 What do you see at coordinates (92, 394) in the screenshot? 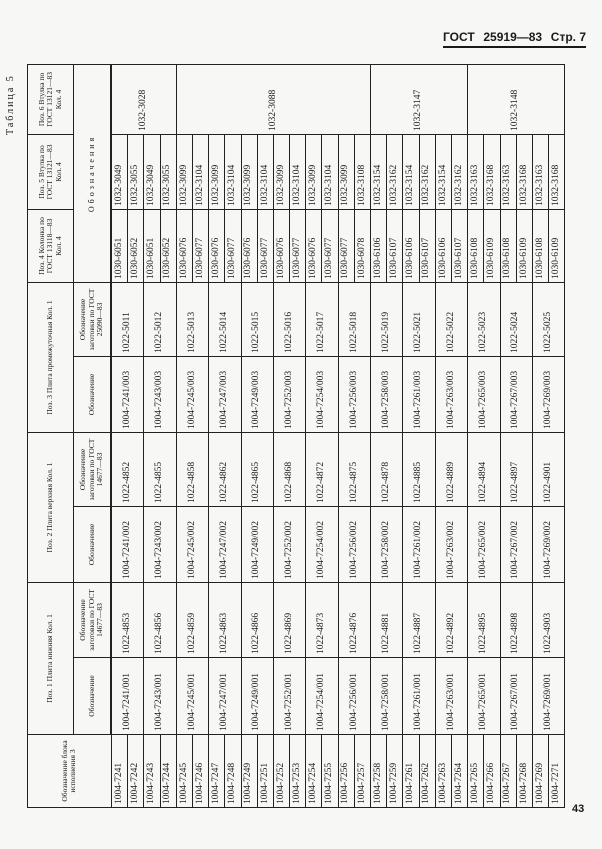
I see `subheader-pos3-designation: Обозначение` at bounding box center [92, 394].